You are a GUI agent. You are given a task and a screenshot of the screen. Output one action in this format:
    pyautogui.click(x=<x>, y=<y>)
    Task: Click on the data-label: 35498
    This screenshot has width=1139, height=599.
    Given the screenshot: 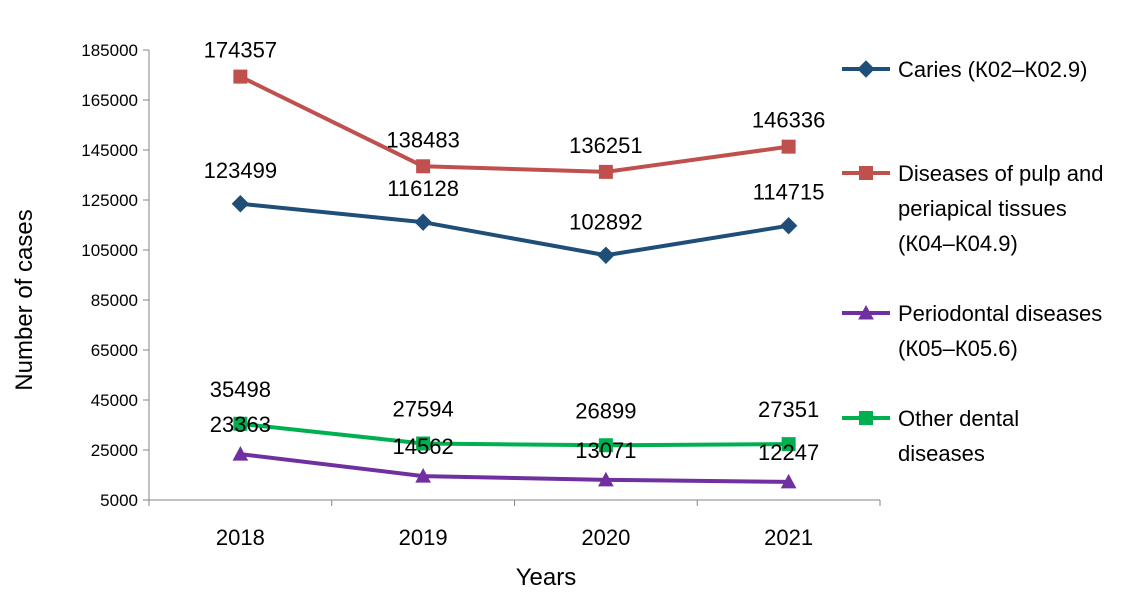 What is the action you would take?
    pyautogui.click(x=240, y=389)
    